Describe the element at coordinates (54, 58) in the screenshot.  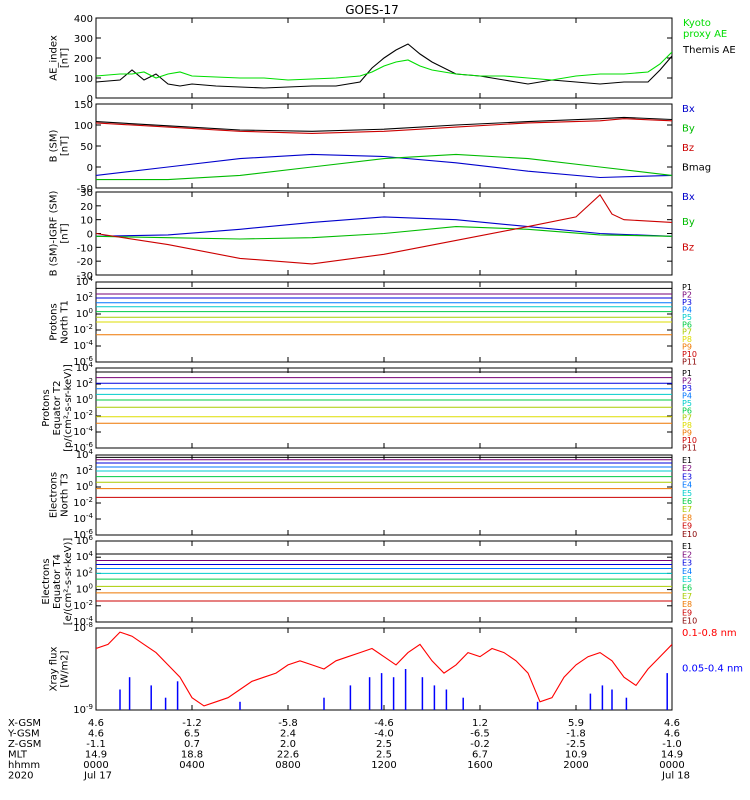
I see `y-axis-label: AE_index` at that location.